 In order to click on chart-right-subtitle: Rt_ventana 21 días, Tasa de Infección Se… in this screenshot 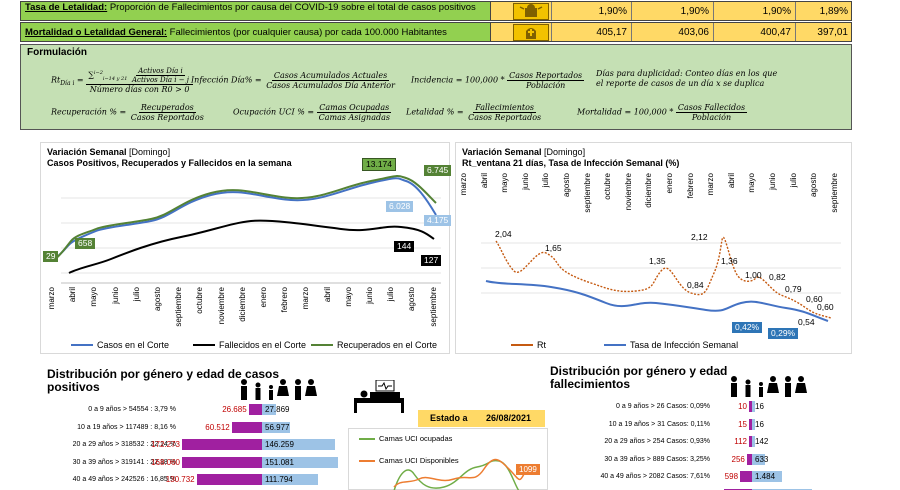, I will do `click(571, 163)`.